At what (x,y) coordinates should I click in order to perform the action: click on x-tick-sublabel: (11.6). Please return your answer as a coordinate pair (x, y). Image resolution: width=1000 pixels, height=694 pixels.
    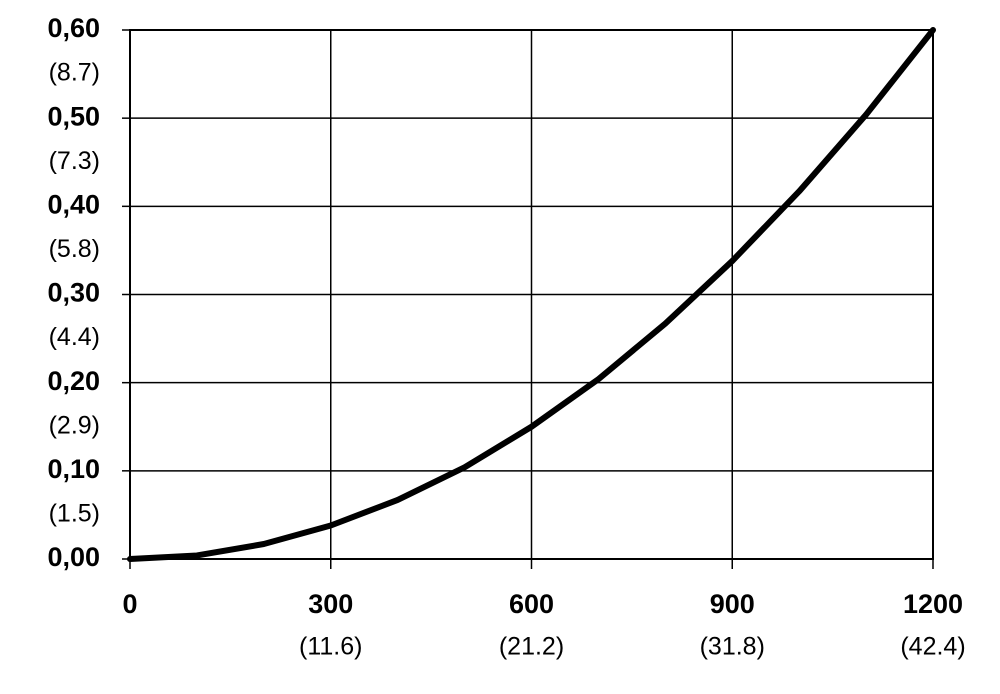
    Looking at the image, I should click on (330, 647).